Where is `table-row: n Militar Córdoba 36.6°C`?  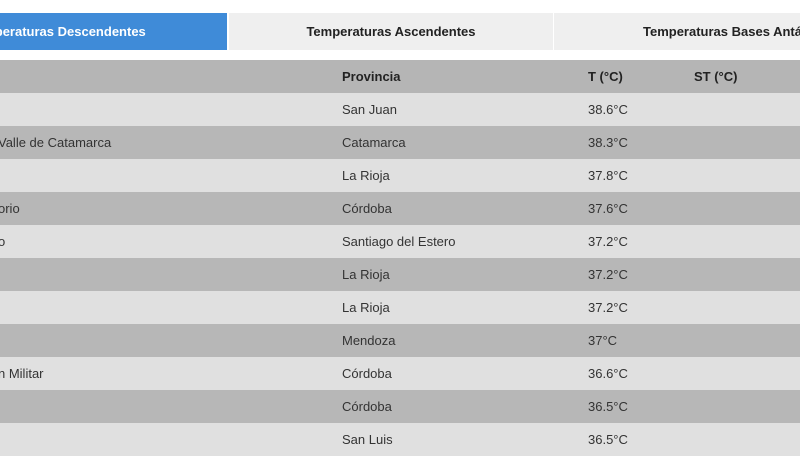 table-row: n Militar Córdoba 36.6°C is located at coordinates (400, 373).